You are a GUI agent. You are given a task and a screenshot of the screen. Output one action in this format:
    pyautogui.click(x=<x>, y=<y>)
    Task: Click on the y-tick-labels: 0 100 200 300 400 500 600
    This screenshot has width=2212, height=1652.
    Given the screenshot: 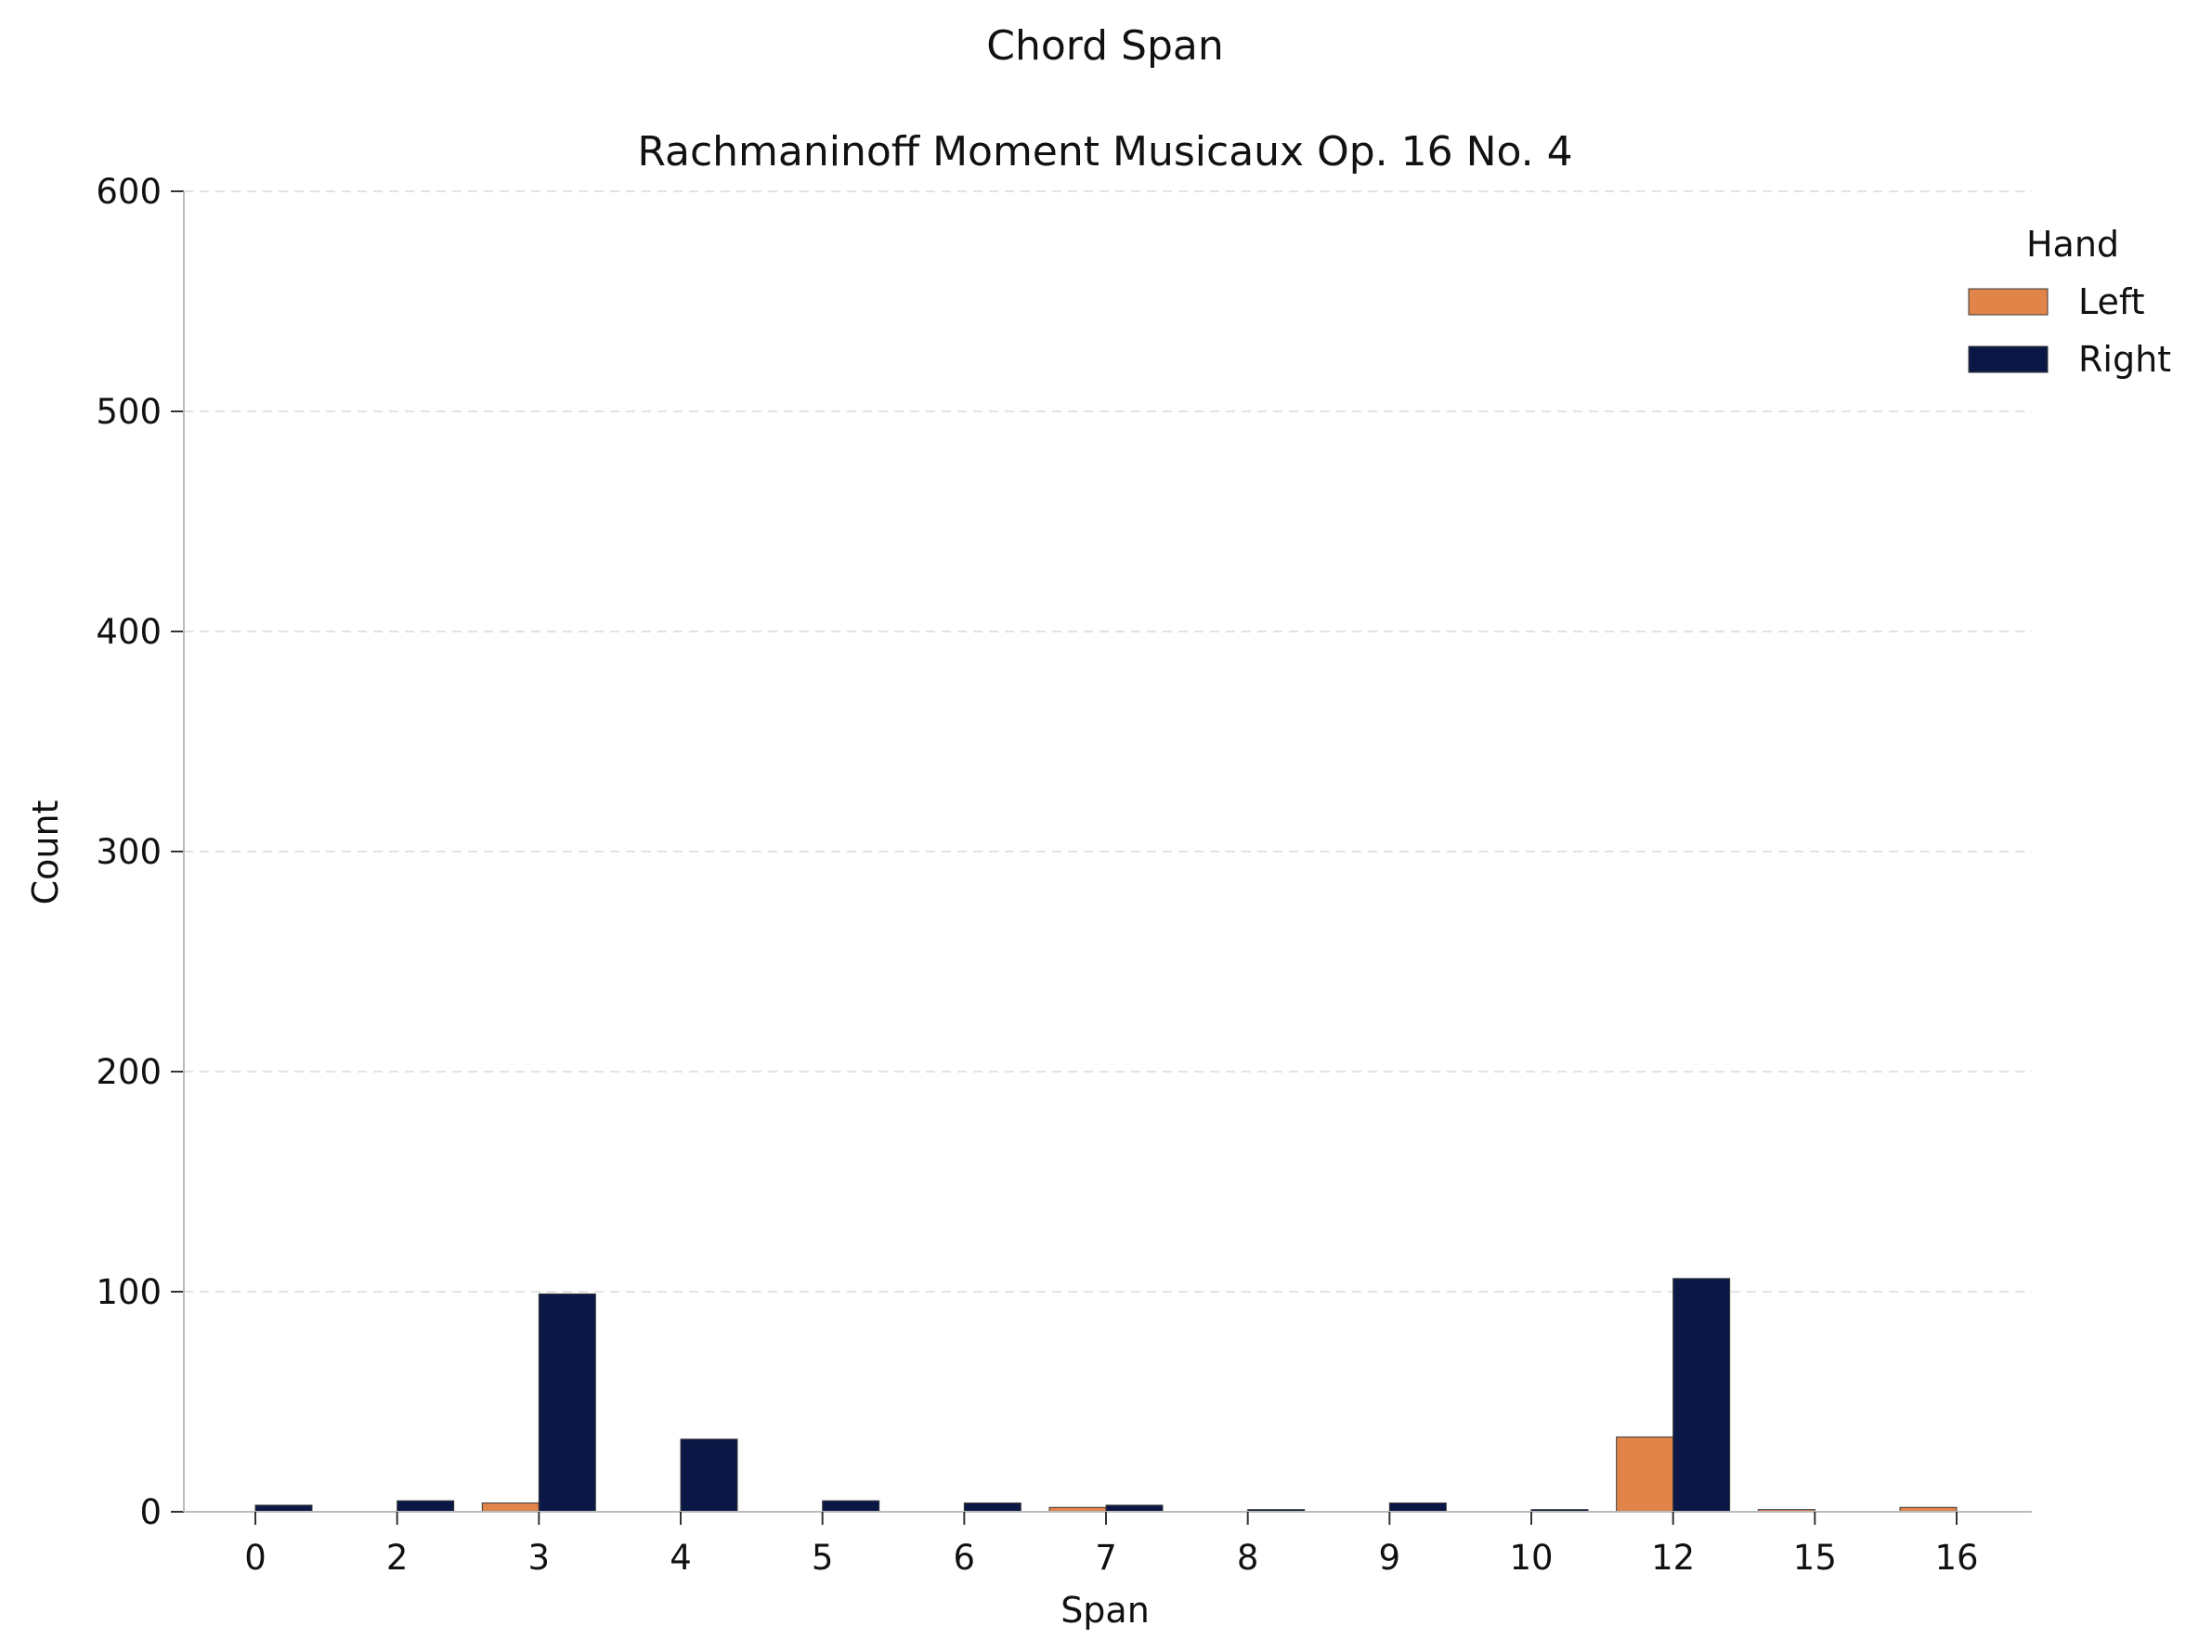 What is the action you would take?
    pyautogui.click(x=129, y=852)
    